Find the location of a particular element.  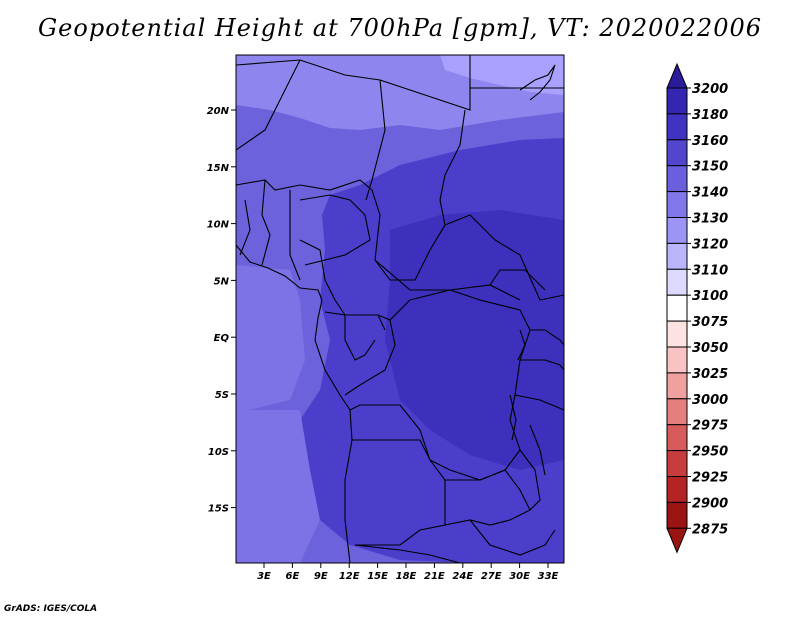

lon-tick-label: 27E is located at coordinates (491, 576).